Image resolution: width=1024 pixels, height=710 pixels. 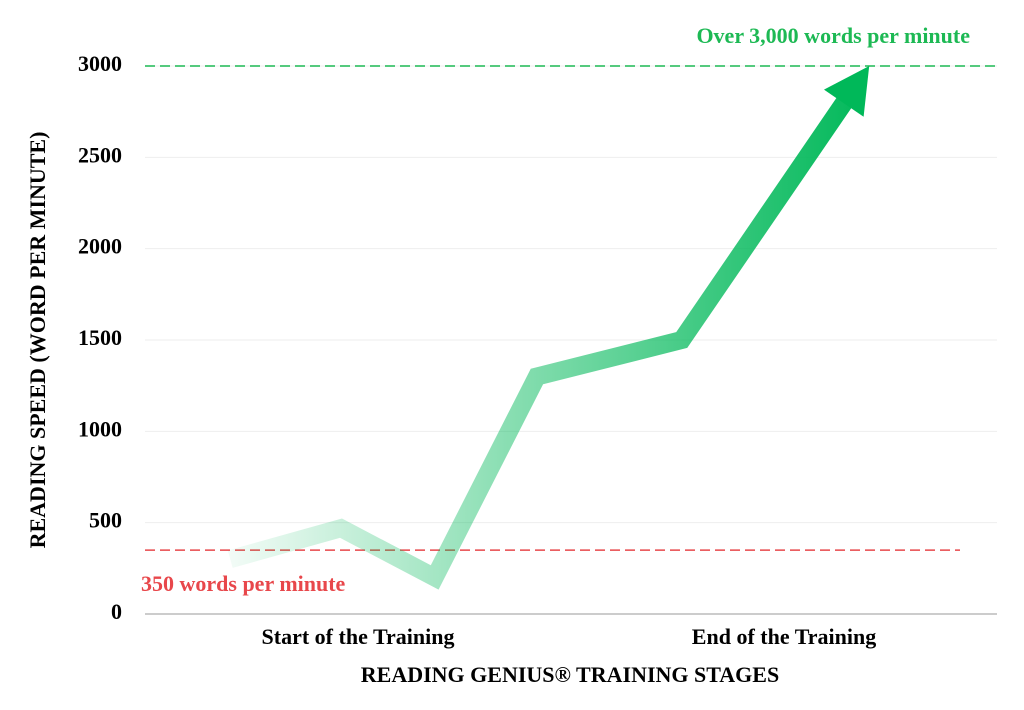 I want to click on reference-label: Over 3,000 words per minute, so click(x=833, y=35).